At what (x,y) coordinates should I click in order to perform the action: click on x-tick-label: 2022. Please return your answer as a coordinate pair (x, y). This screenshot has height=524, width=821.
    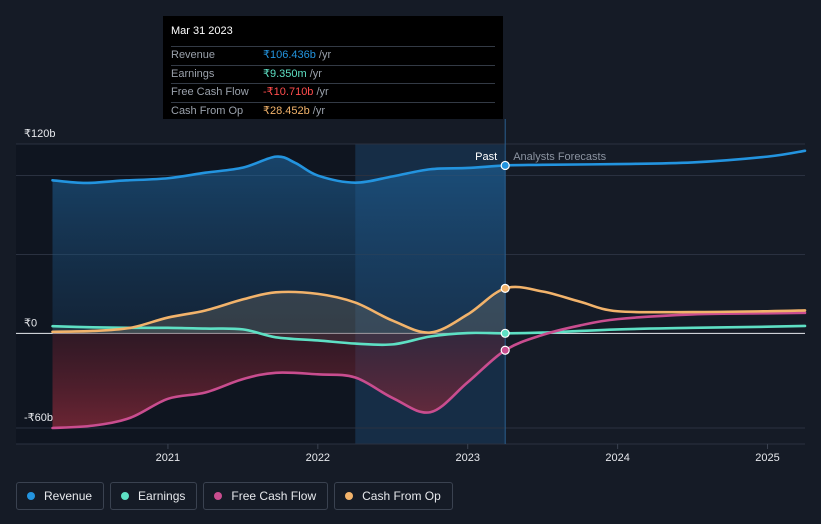
    Looking at the image, I should click on (318, 458).